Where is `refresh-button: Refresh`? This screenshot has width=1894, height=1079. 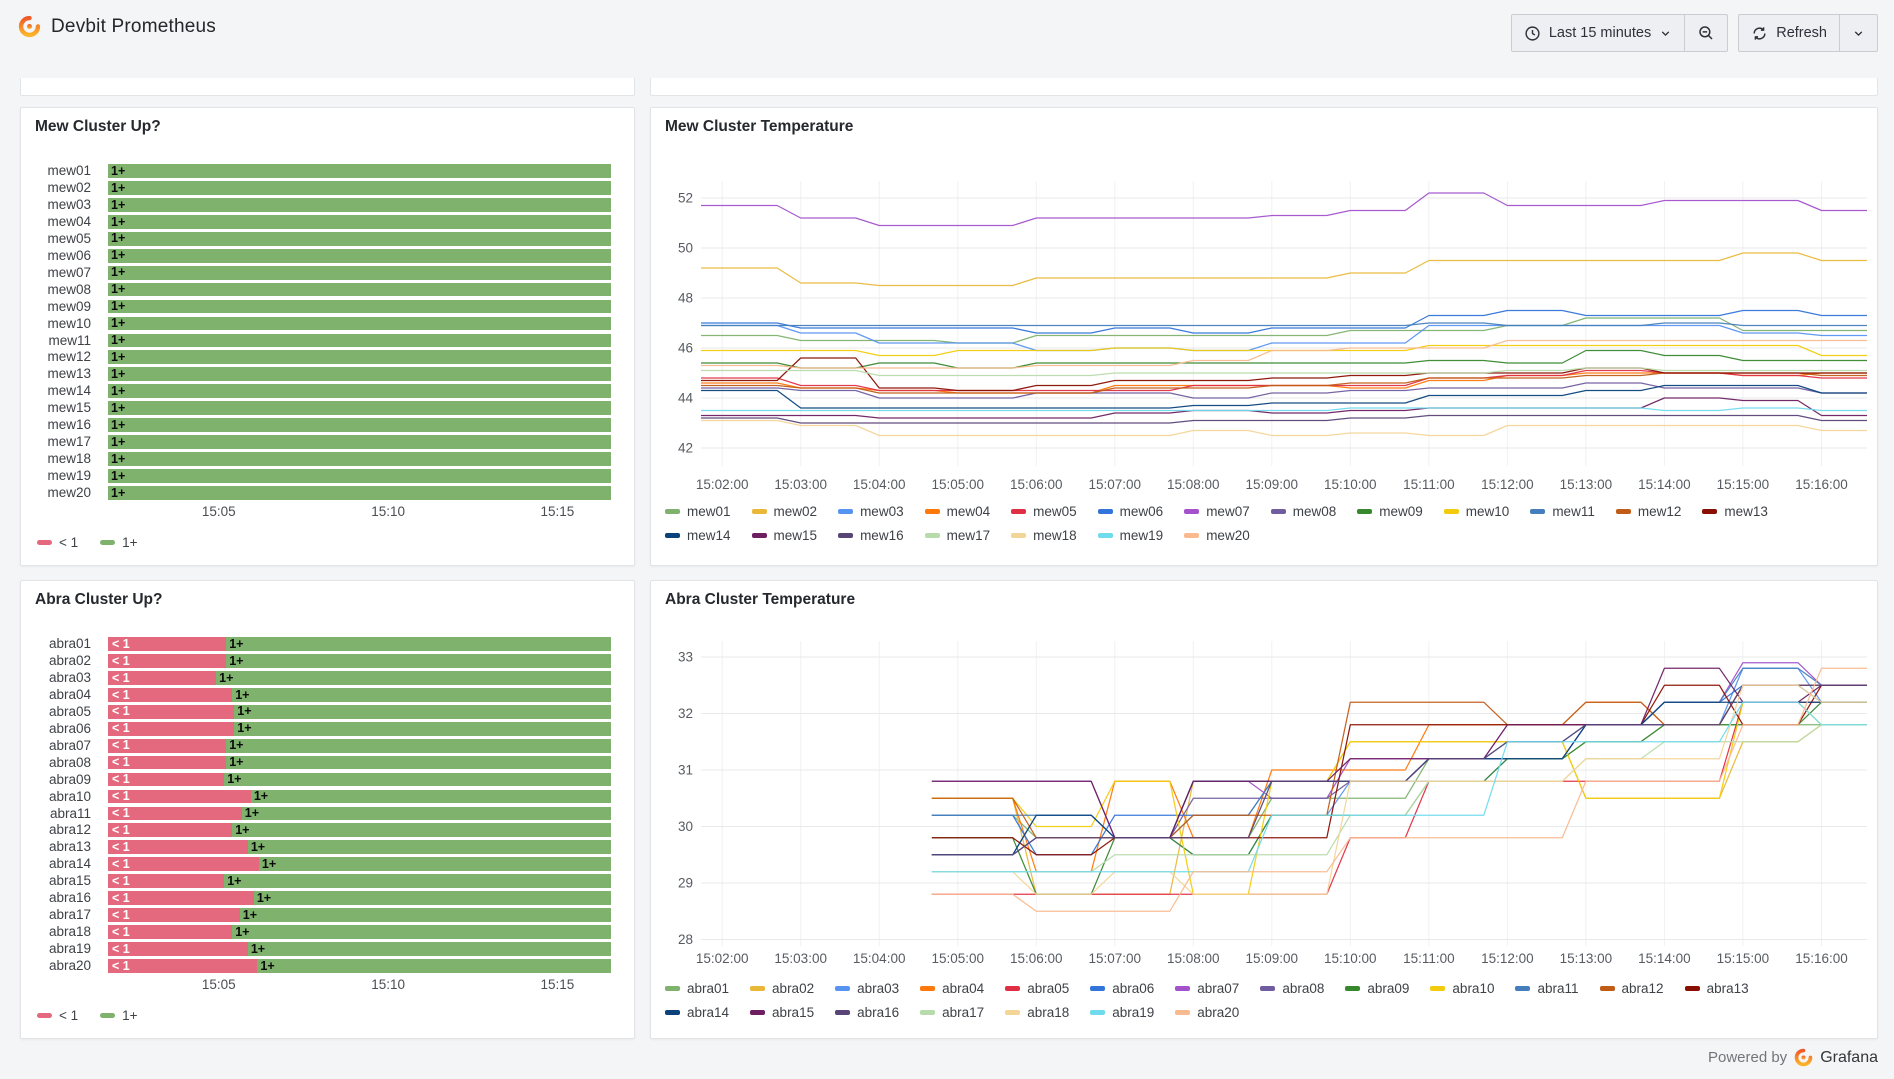
refresh-button: Refresh is located at coordinates (1789, 33).